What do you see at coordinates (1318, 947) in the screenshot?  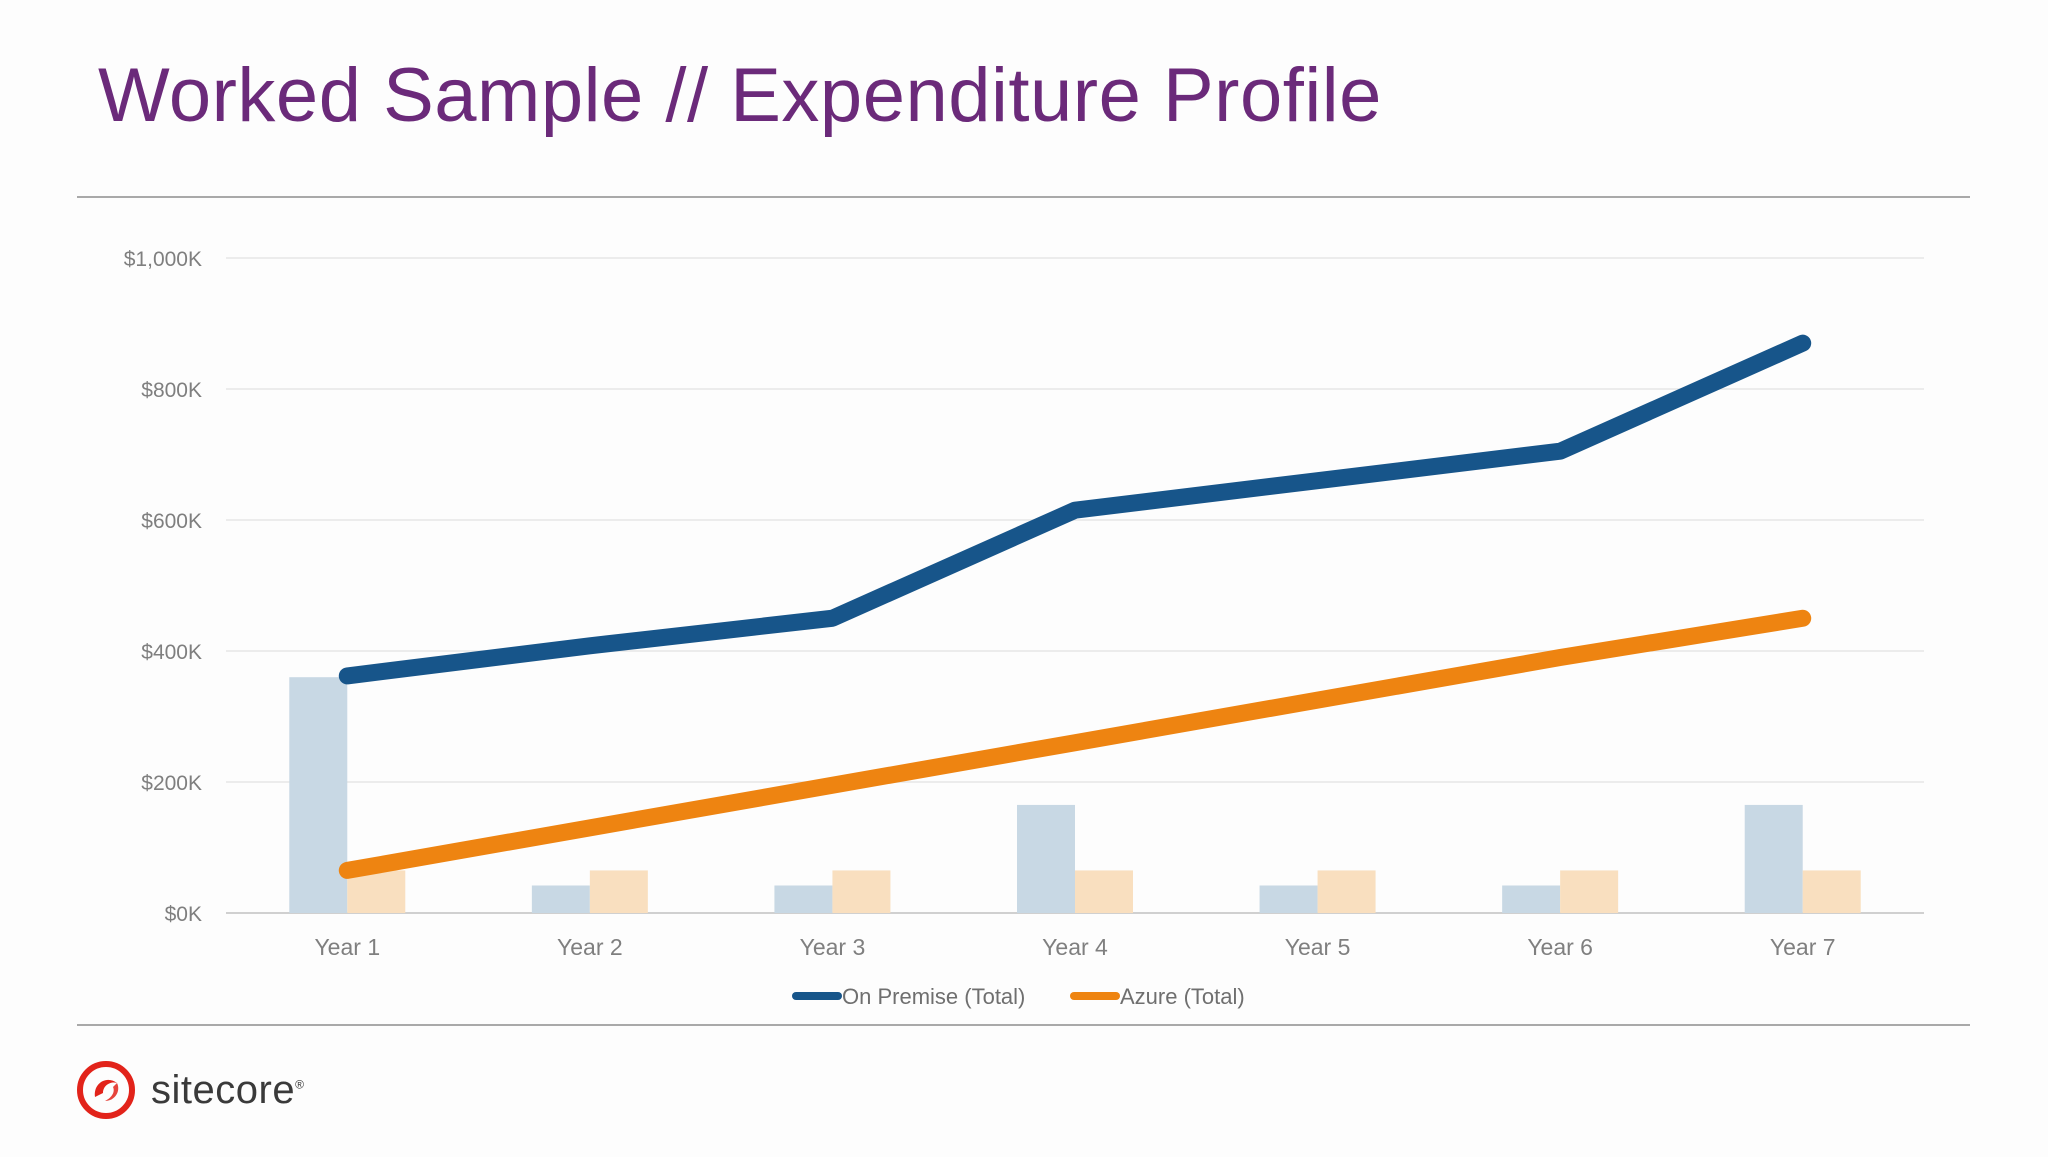 I see `x-tick-label: Year 5` at bounding box center [1318, 947].